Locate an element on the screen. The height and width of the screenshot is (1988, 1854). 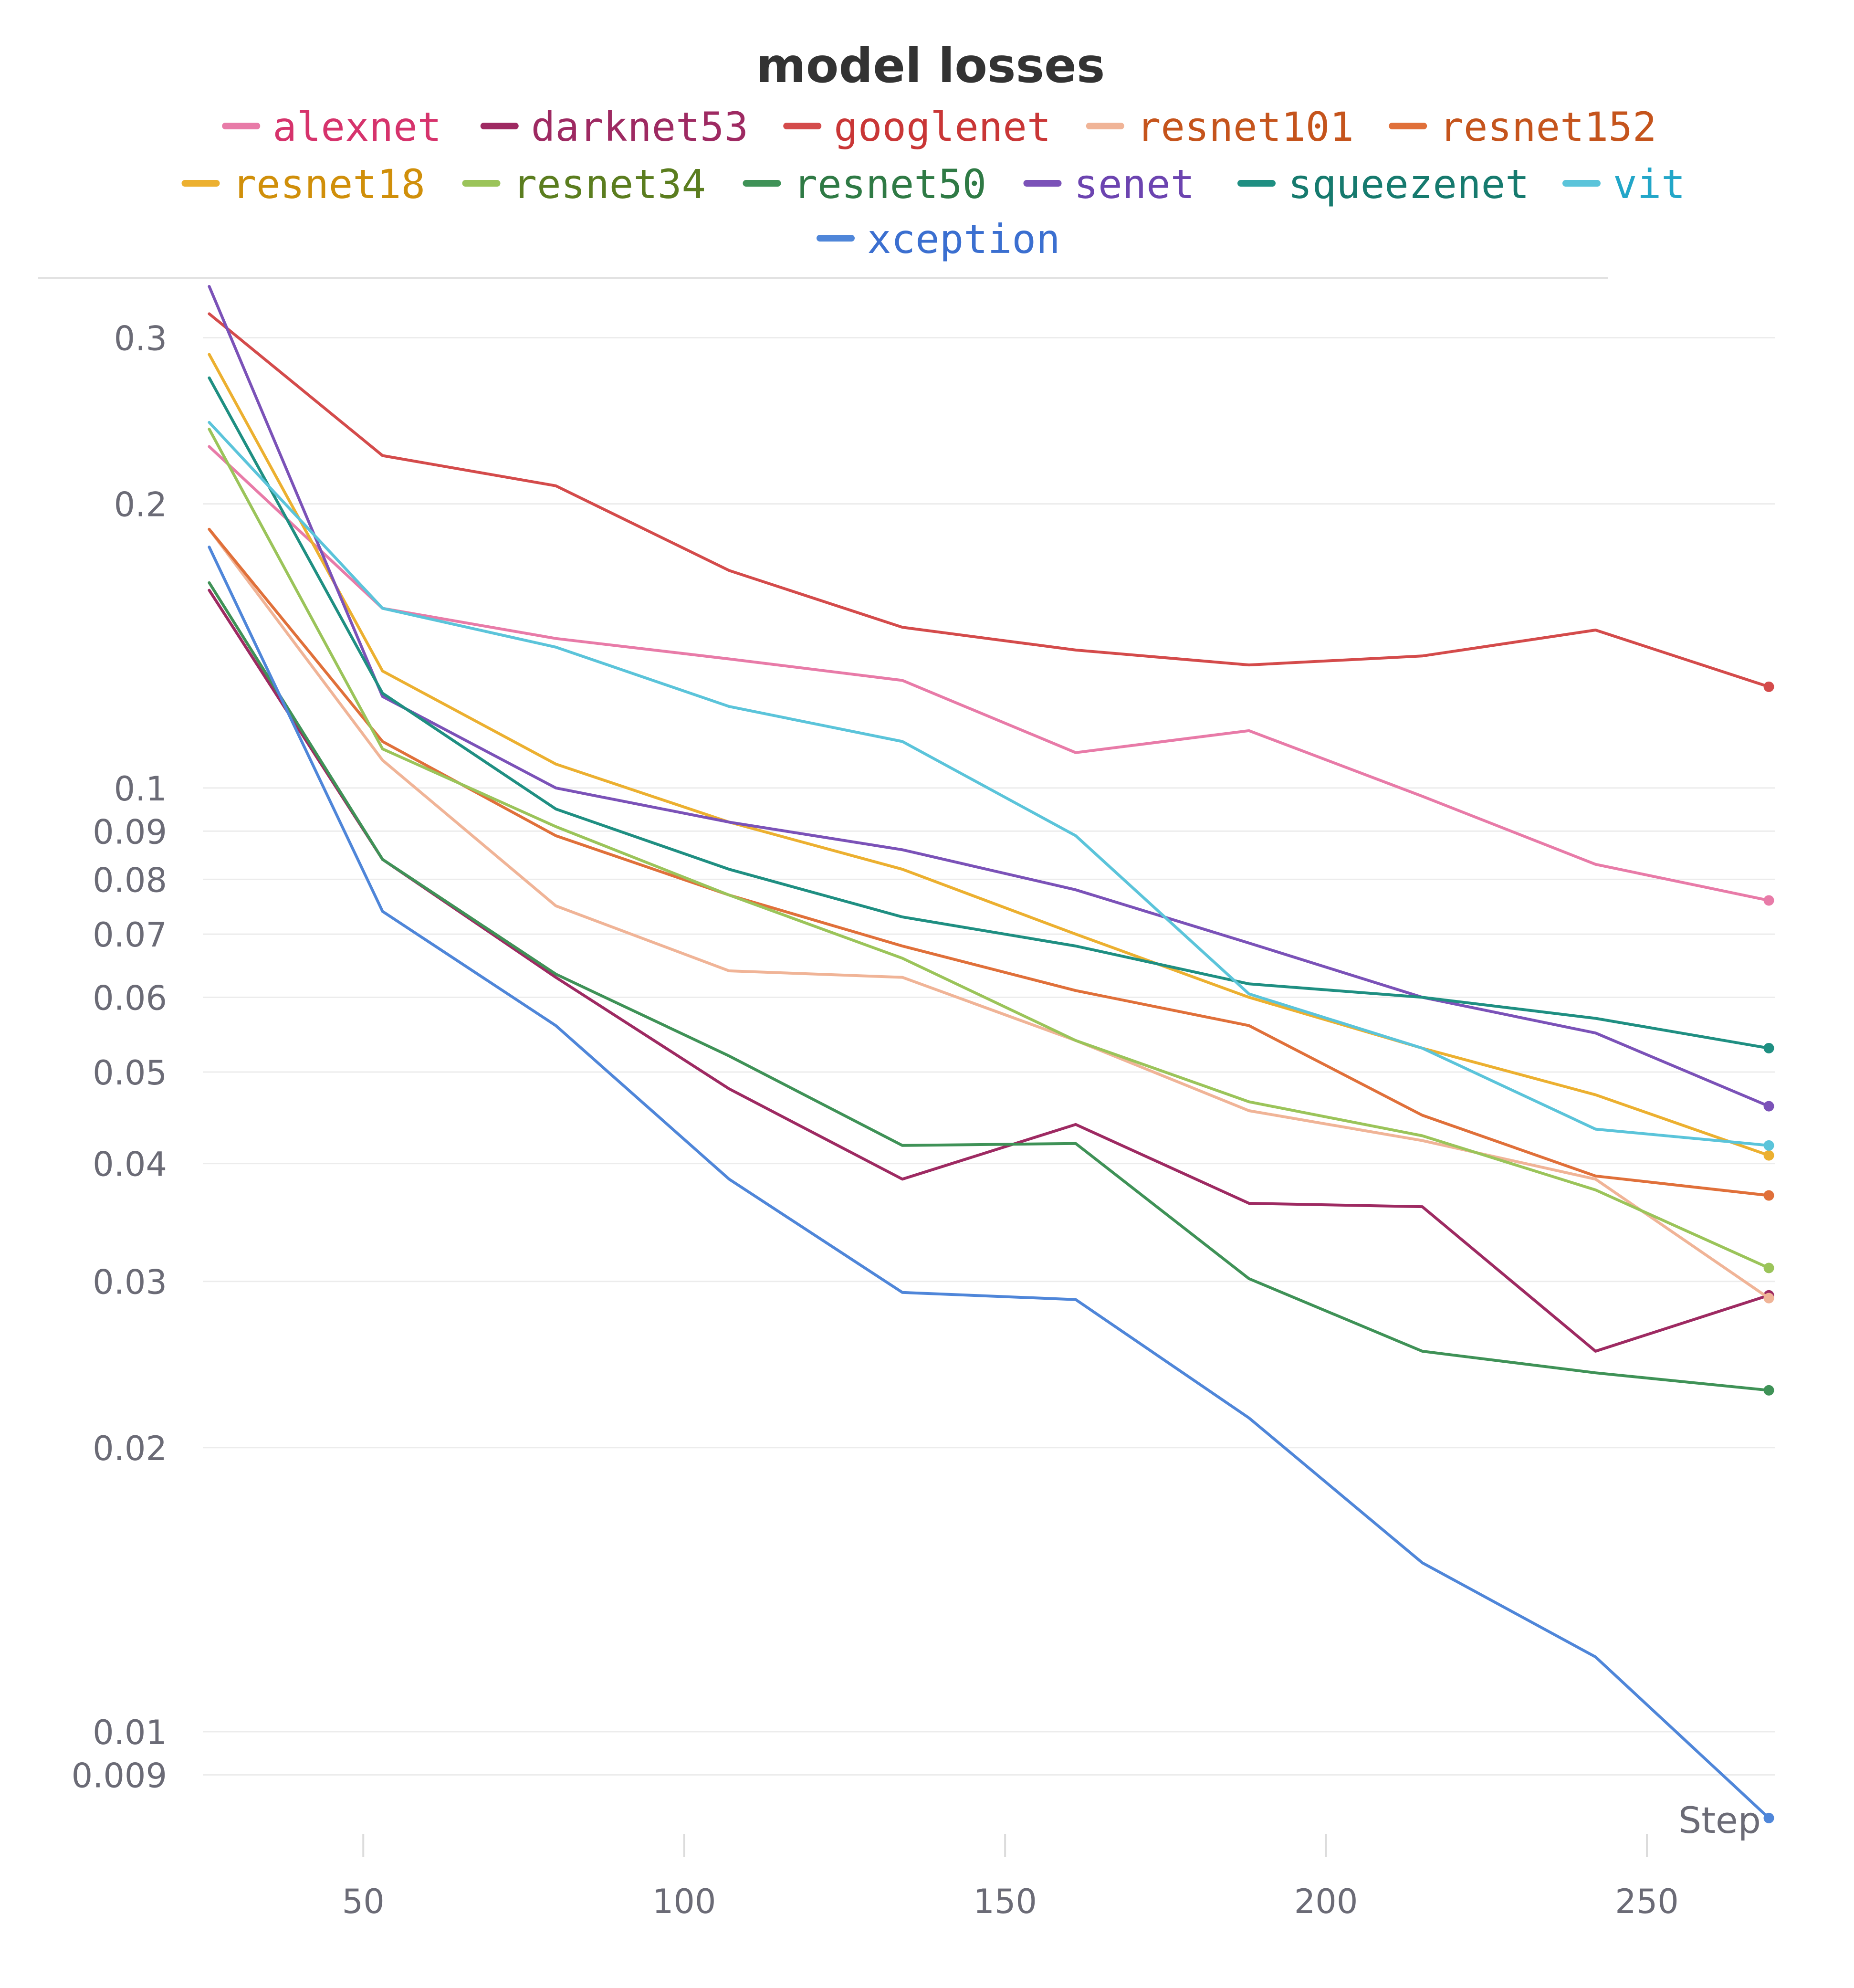
x-tick-label: 200 is located at coordinates (1326, 1902).